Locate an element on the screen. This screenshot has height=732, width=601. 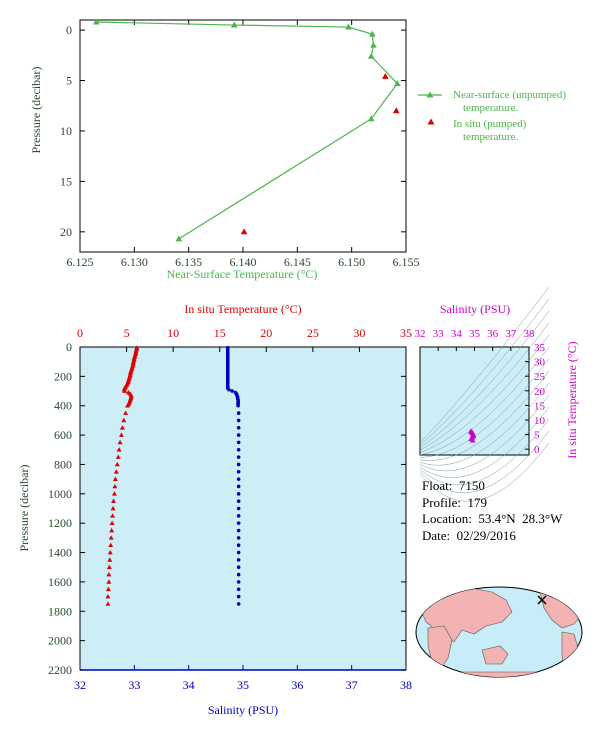
near-surface-y-tick-label: 10 is located at coordinates (66, 131).